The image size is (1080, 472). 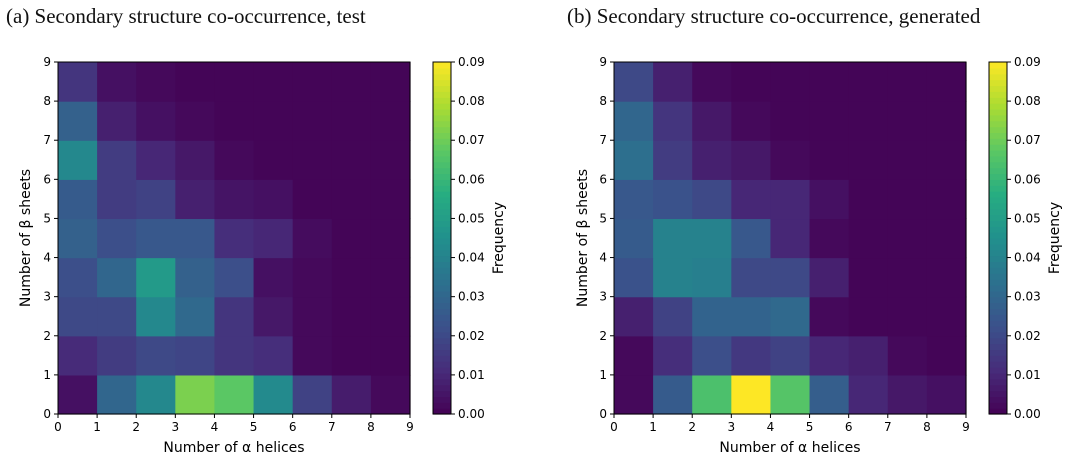 What do you see at coordinates (603, 62) in the screenshot?
I see `panel-b-y-tick-label: 9` at bounding box center [603, 62].